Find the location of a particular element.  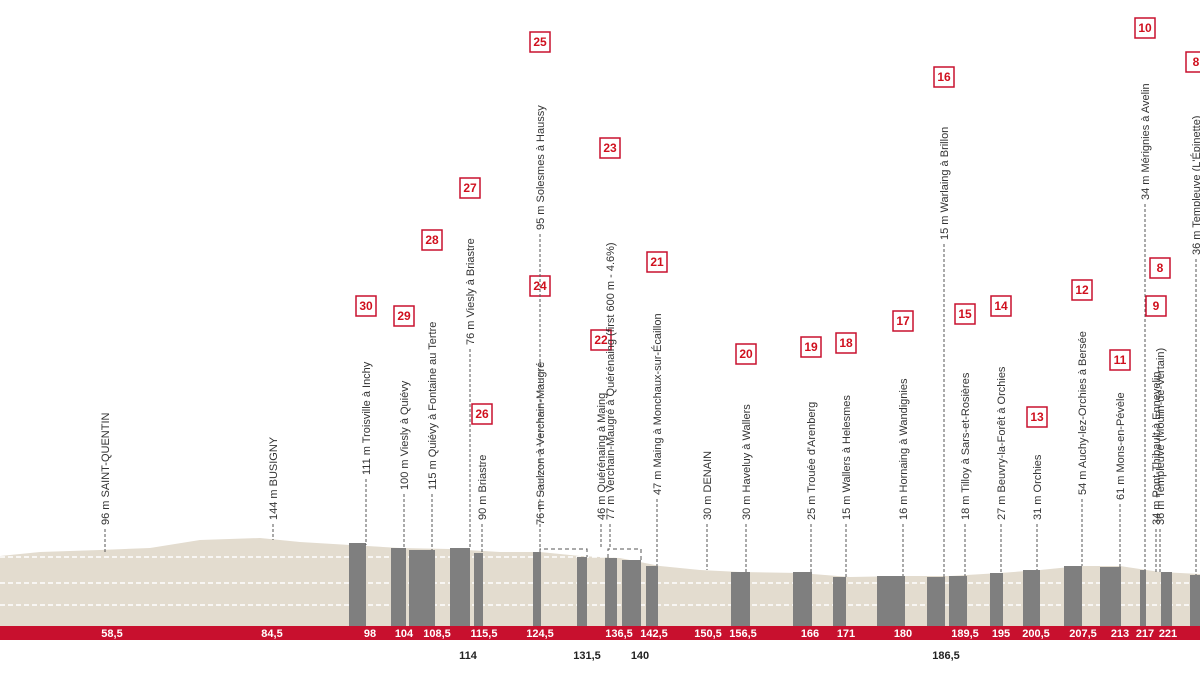

place-label: 144 m BUSIGNY is located at coordinates (274, 478).